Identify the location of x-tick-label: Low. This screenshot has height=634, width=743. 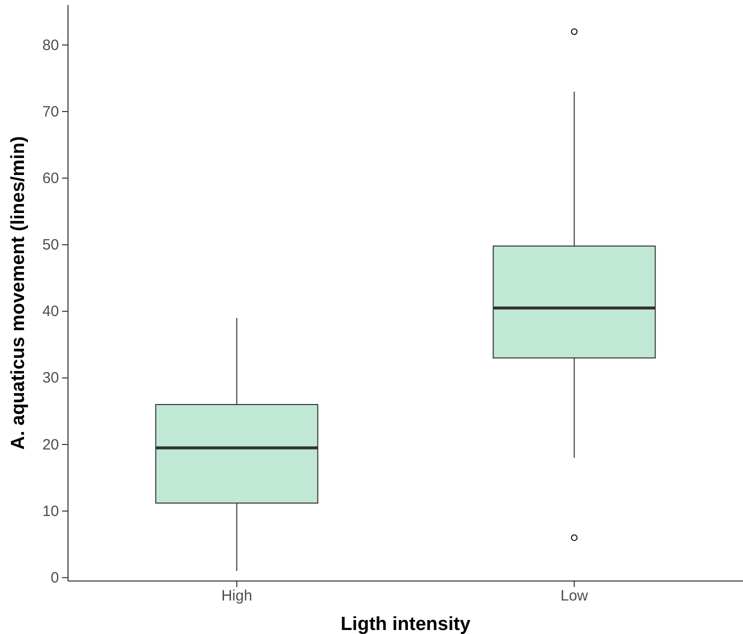
(574, 596).